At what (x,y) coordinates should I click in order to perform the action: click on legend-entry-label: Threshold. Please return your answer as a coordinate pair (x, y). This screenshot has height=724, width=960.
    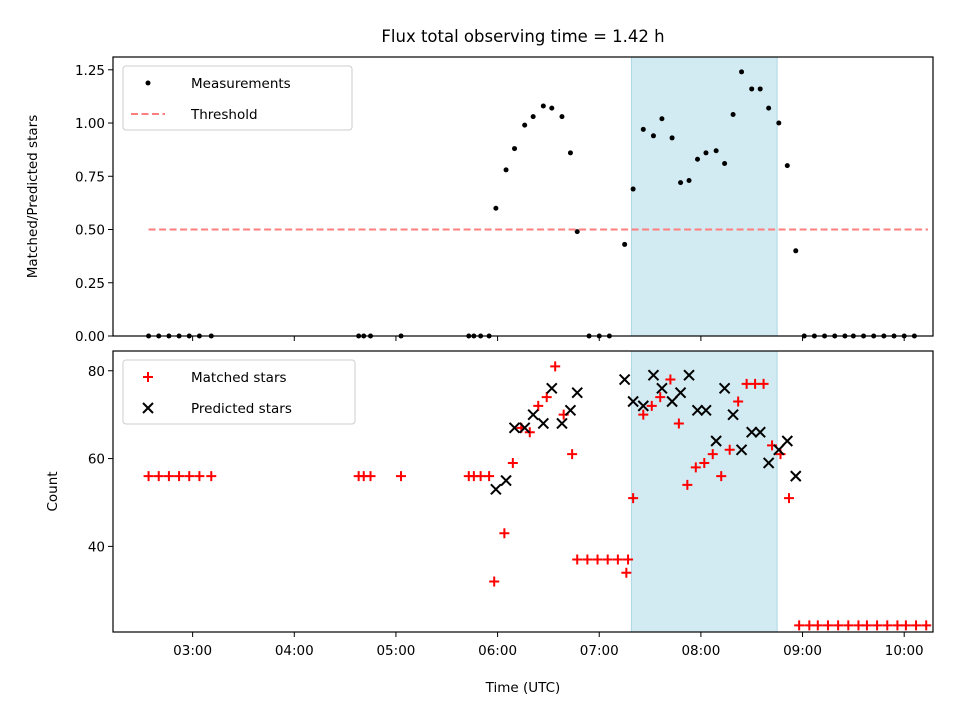
    Looking at the image, I should click on (224, 115).